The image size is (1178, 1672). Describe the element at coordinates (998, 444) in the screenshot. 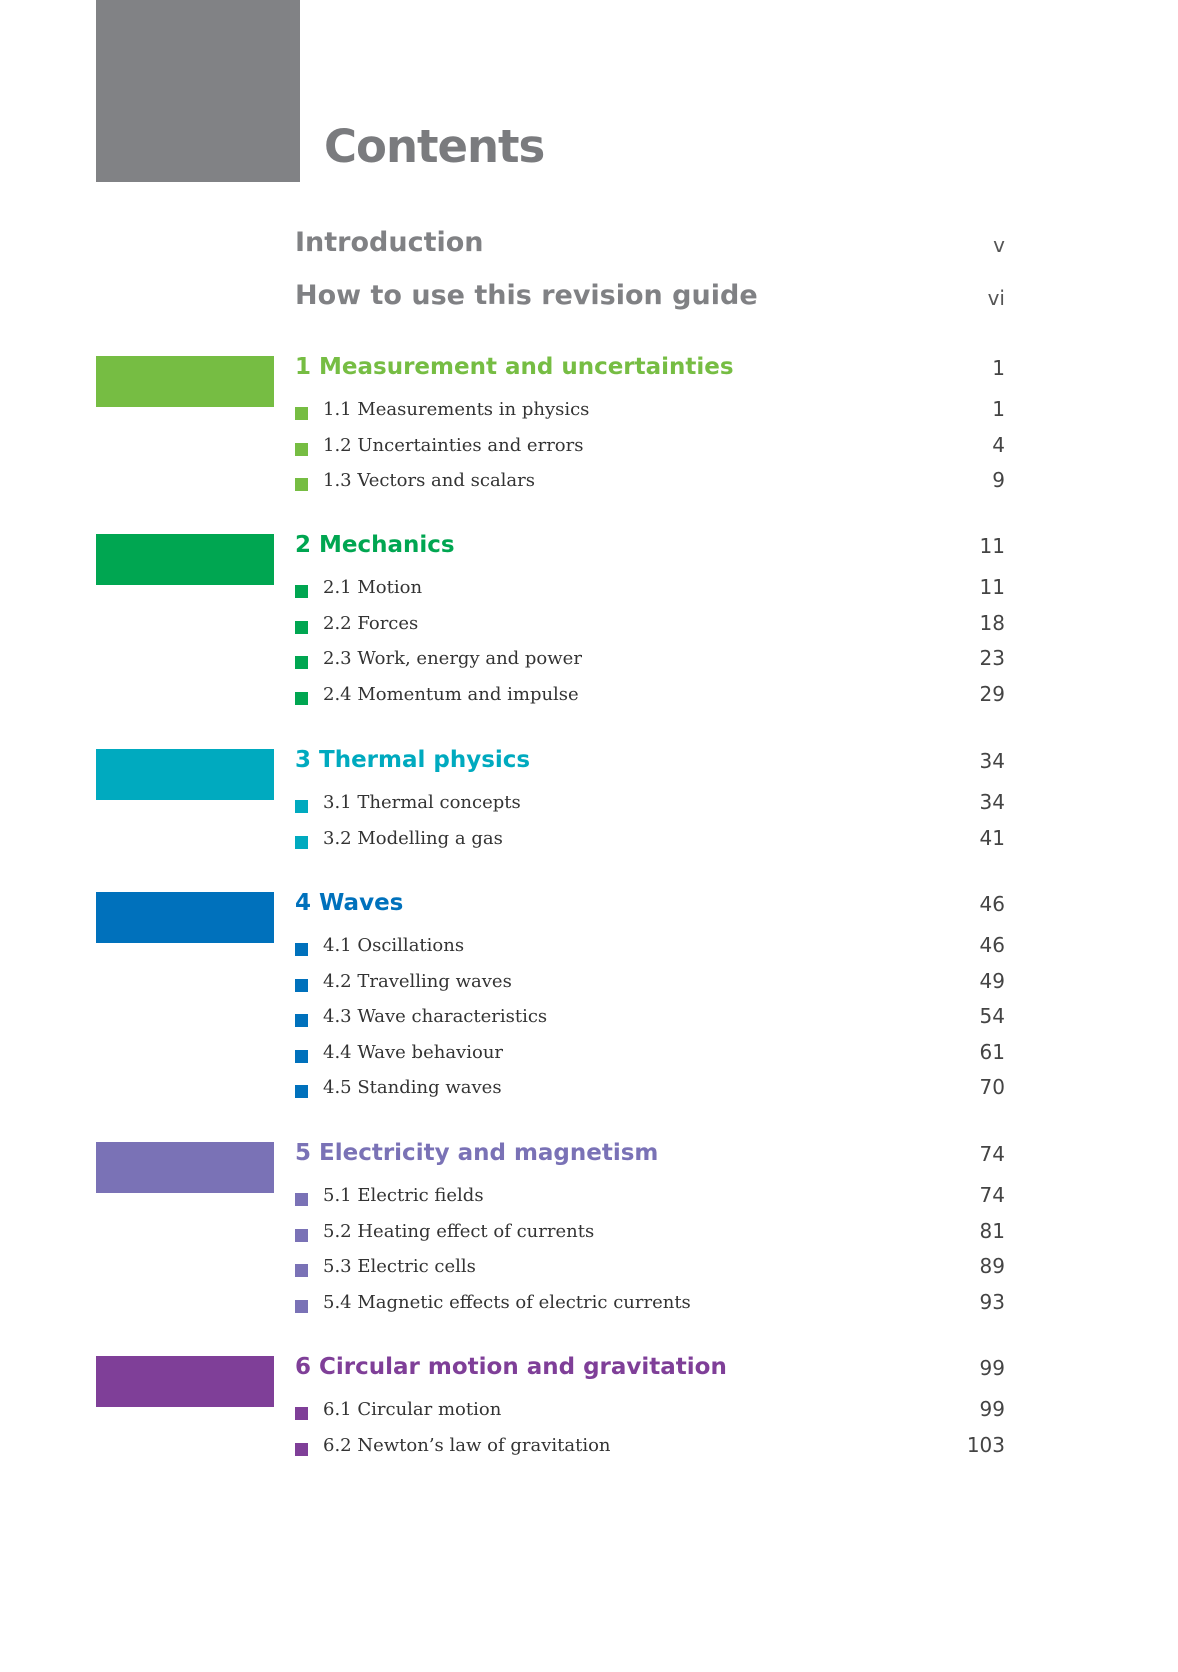

I see `topic-page: 4` at that location.